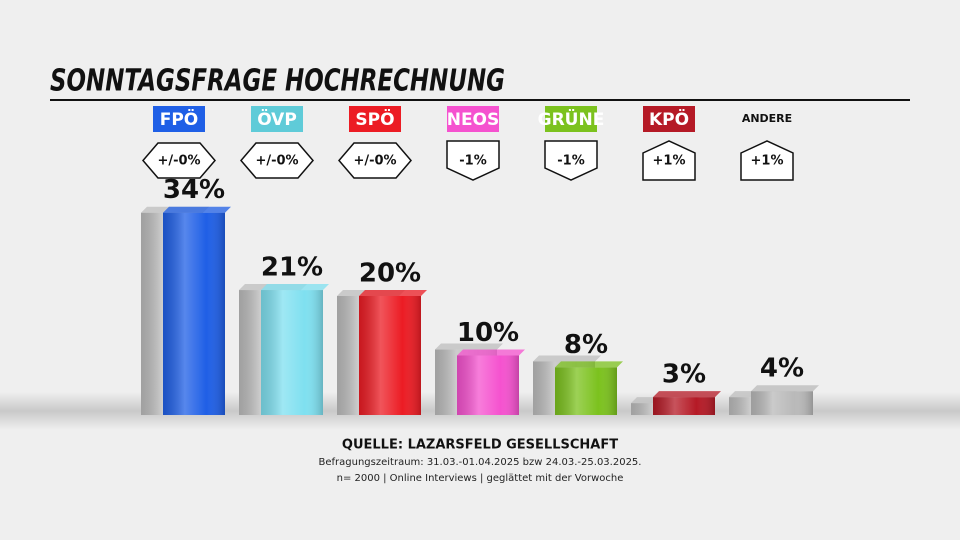  Describe the element at coordinates (390, 274) in the screenshot. I see `value-label: 20%` at that location.